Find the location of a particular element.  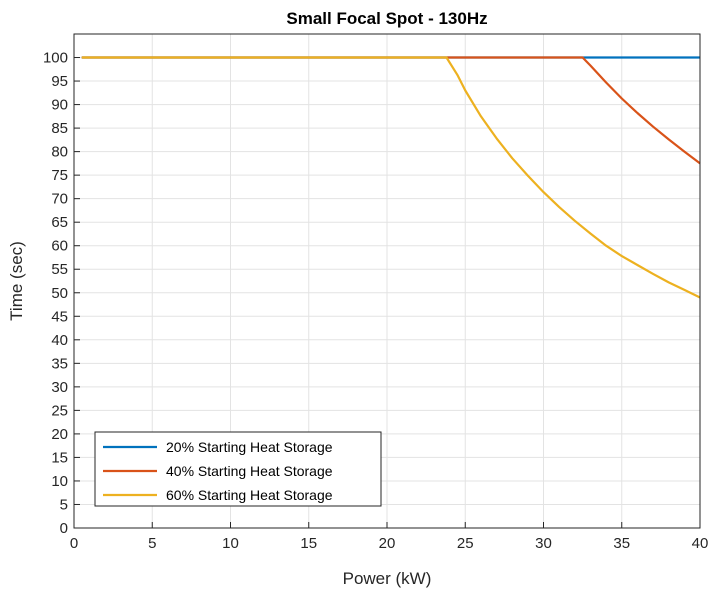

x-tick-label: 35 is located at coordinates (621, 543).